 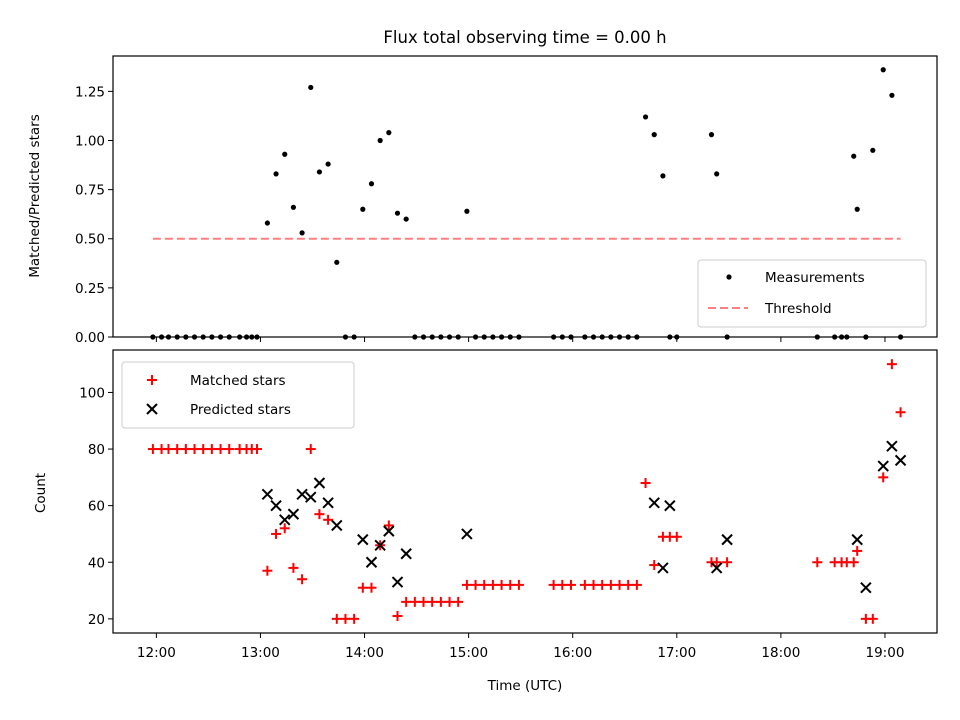 I want to click on ratio-chart-y-axis-label: Matched/Predicted stars, so click(x=35, y=195).